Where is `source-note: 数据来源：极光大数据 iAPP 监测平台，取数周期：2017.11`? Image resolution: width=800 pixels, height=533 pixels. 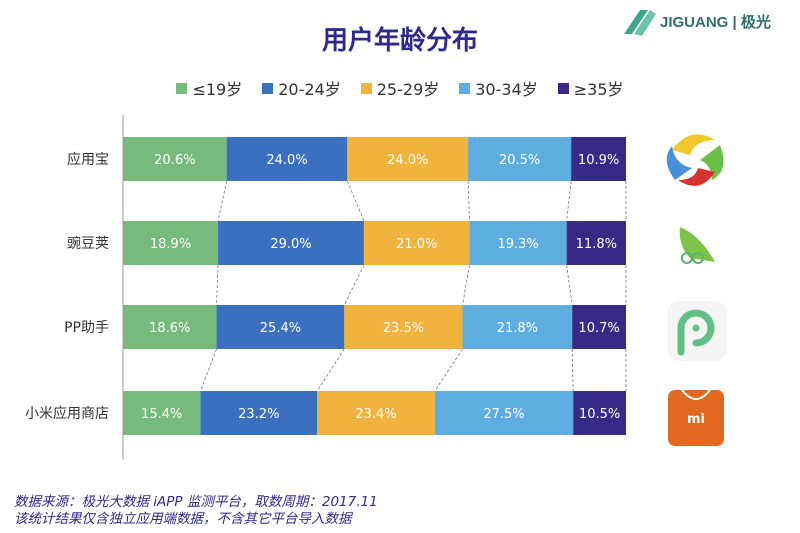
source-note: 数据来源：极光大数据 iAPP 监测平台，取数周期：2017.11 is located at coordinates (196, 502).